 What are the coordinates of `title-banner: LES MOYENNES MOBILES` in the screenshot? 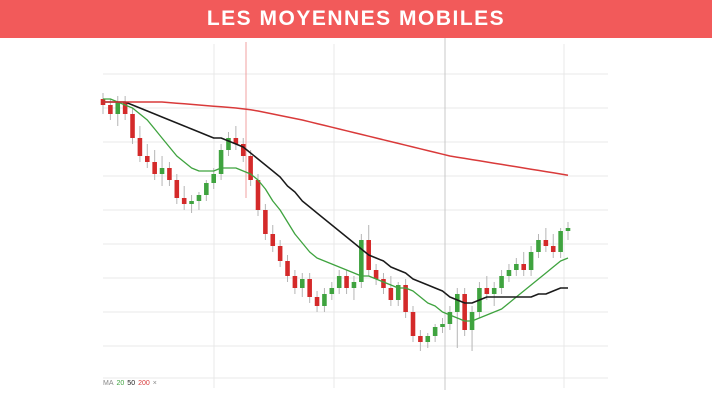 It's located at (356, 19).